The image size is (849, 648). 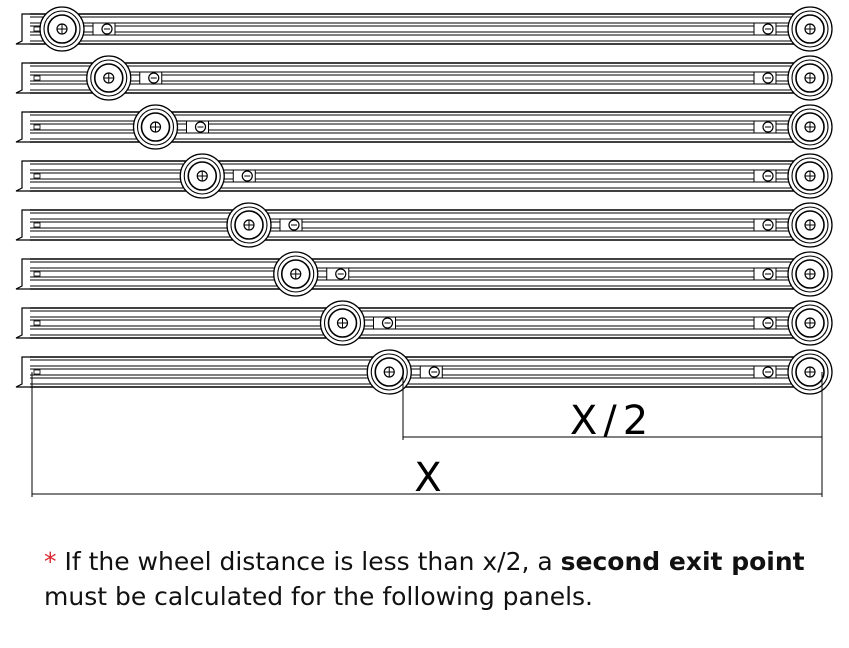 What do you see at coordinates (682, 561) in the screenshot?
I see `footnote-emphasis: second exit point` at bounding box center [682, 561].